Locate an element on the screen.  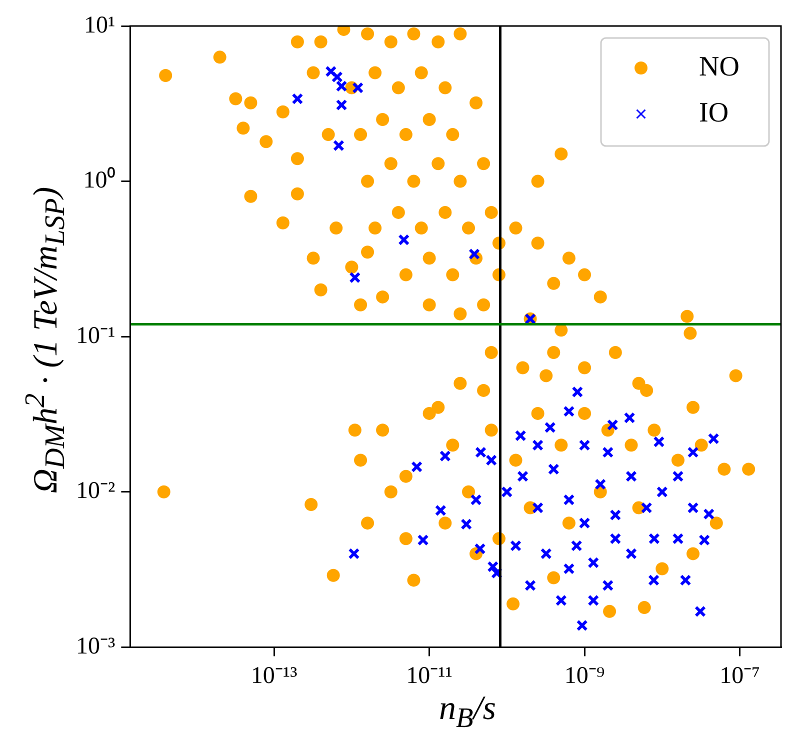
legend-label: NO is located at coordinates (719, 66).